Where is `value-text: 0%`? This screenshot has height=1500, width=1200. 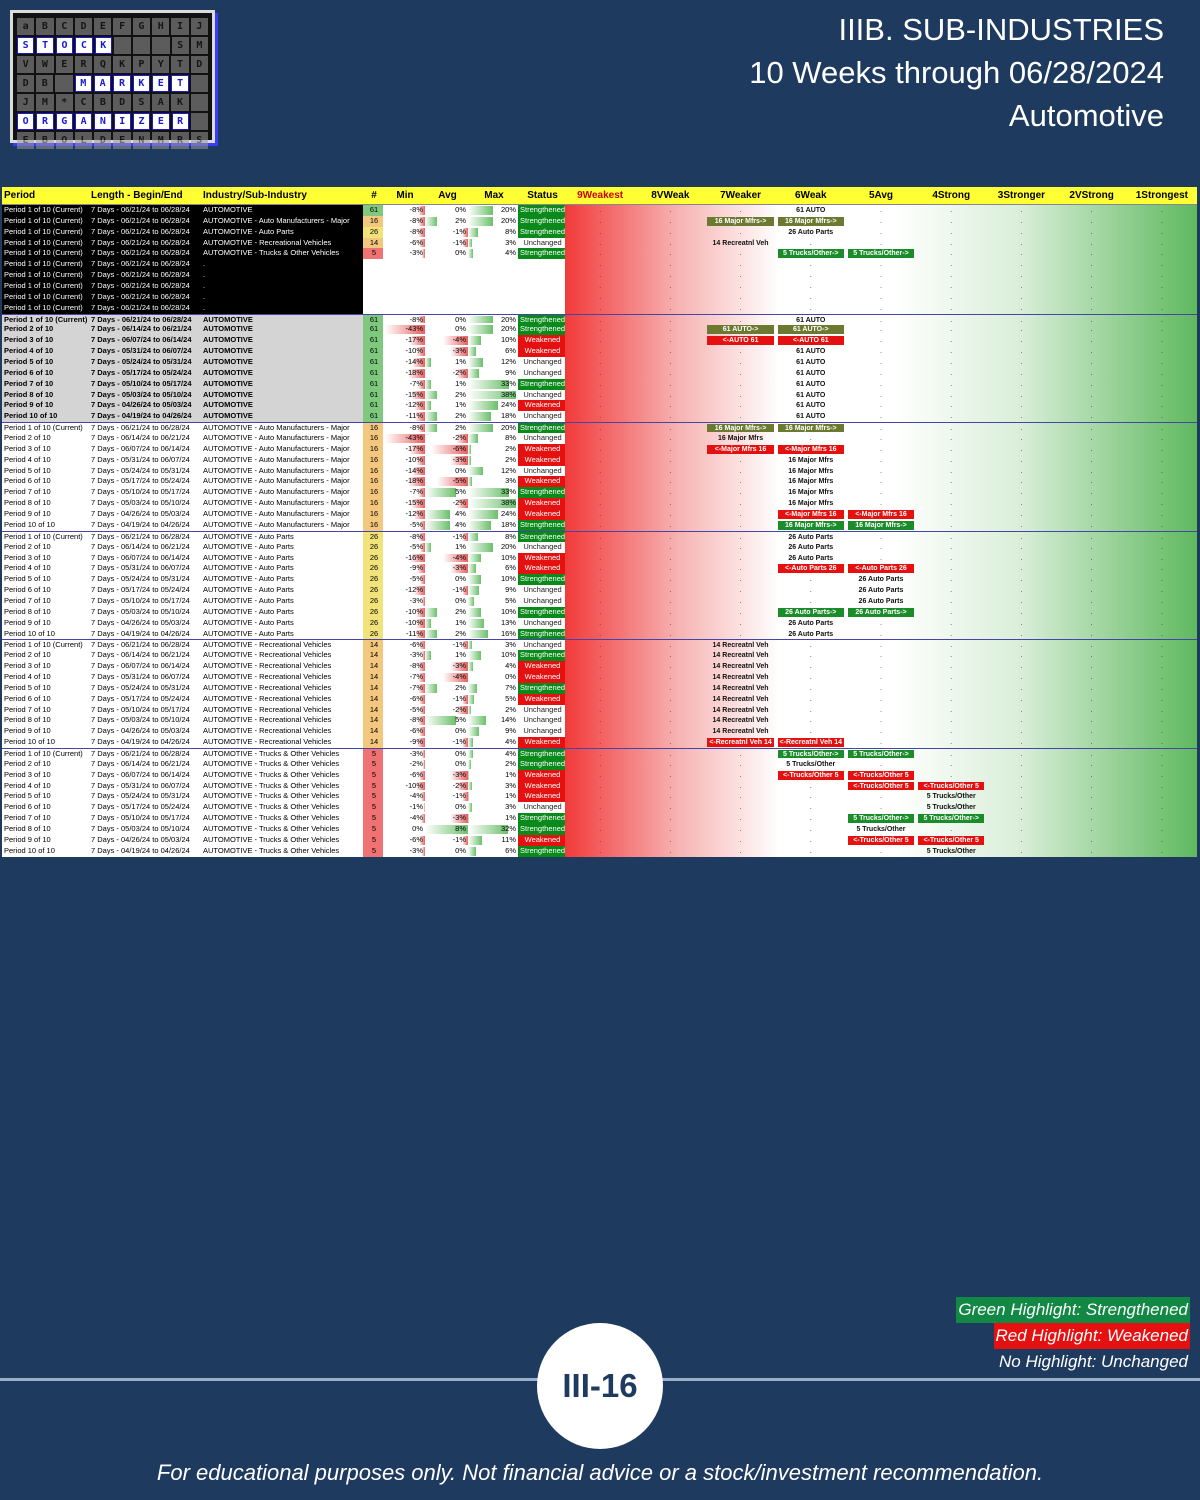
value-text: 0% is located at coordinates (460, 579).